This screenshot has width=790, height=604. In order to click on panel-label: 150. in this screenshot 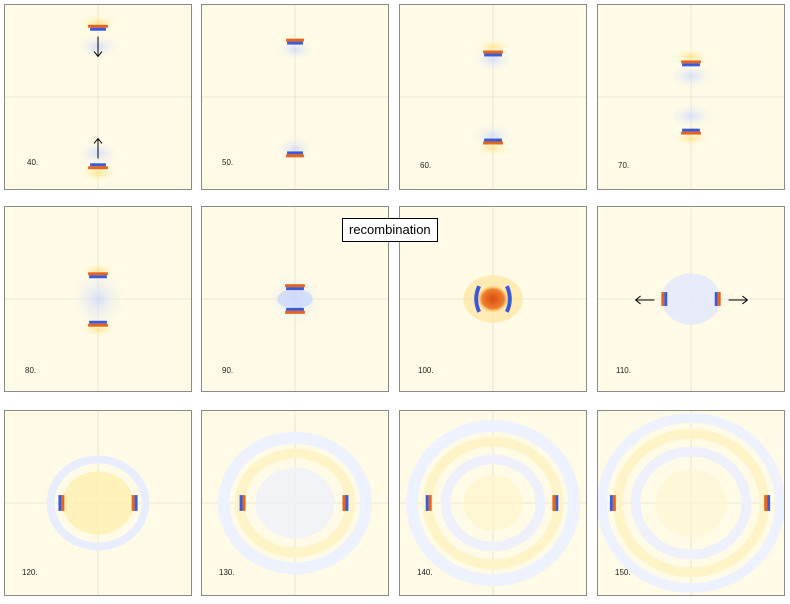, I will do `click(623, 572)`.